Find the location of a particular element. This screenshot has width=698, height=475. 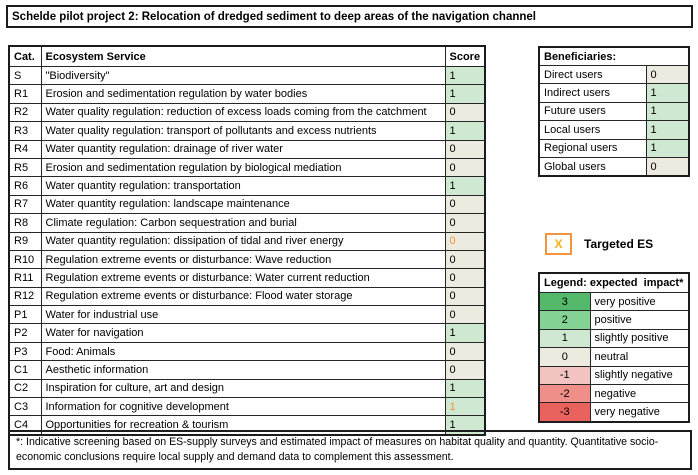

legend-label-cell: positive is located at coordinates (639, 320).